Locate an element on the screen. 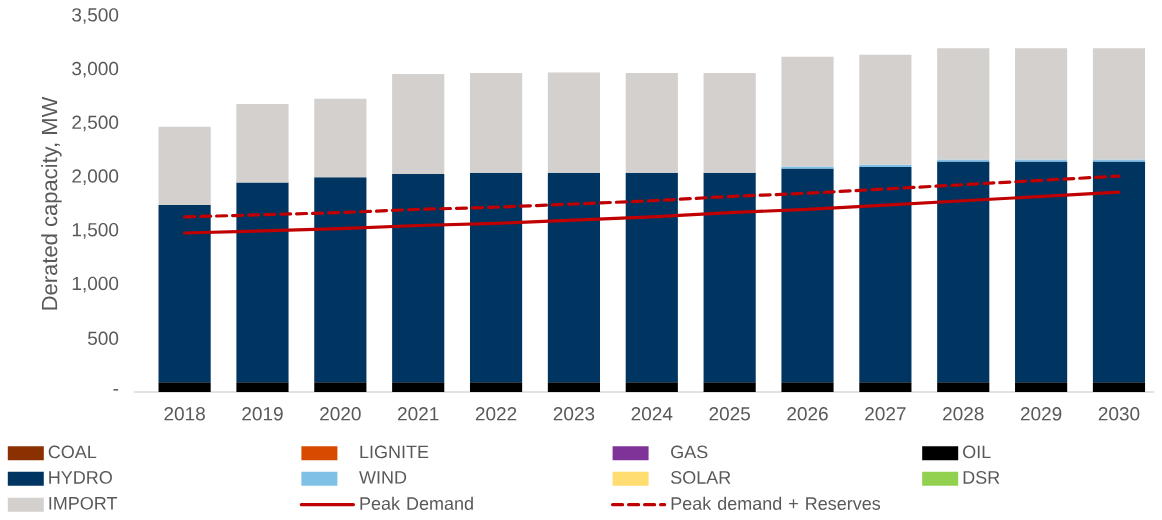 The image size is (1162, 520). x-tick-label: 2025 is located at coordinates (729, 414).